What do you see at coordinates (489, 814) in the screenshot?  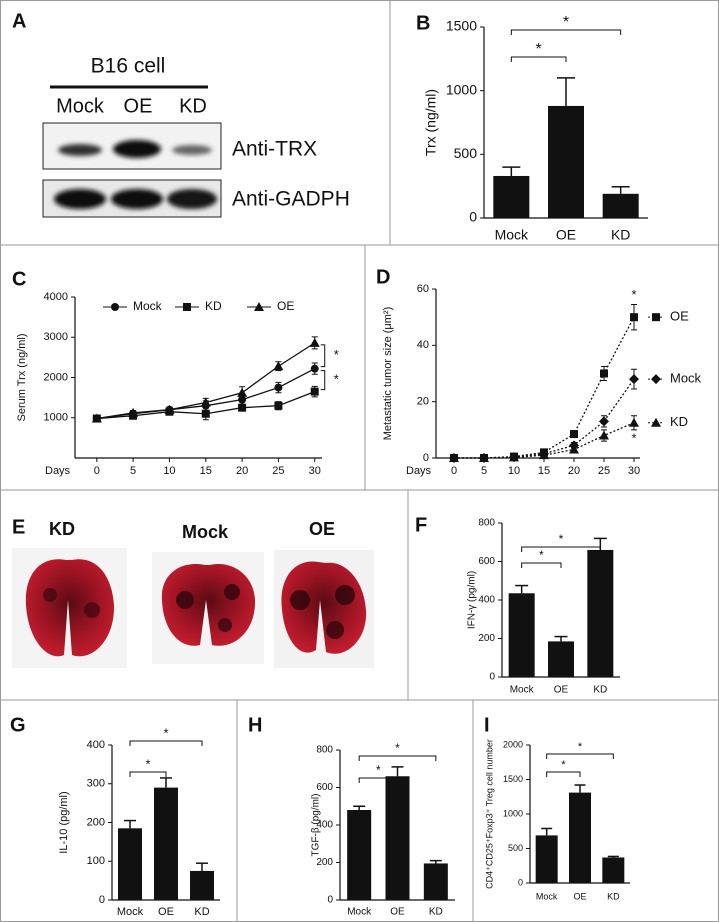 I see `y-axis-label: CD4⁺CD25⁺Foxp3⁺ Treg cell number` at bounding box center [489, 814].